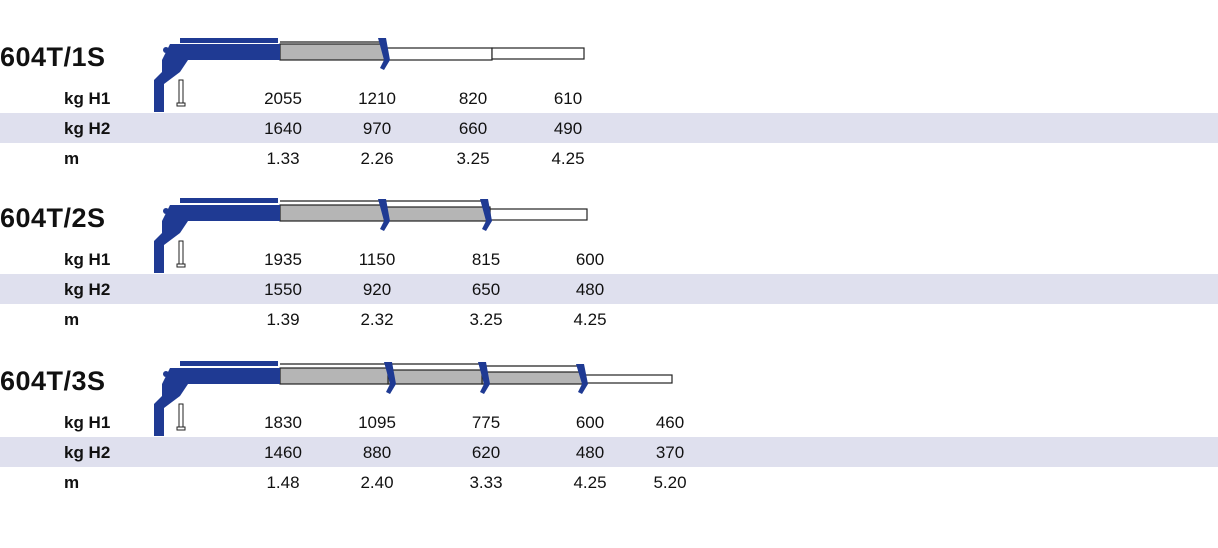  Describe the element at coordinates (53, 57) in the screenshot. I see `model-title: 604T/1S` at that location.